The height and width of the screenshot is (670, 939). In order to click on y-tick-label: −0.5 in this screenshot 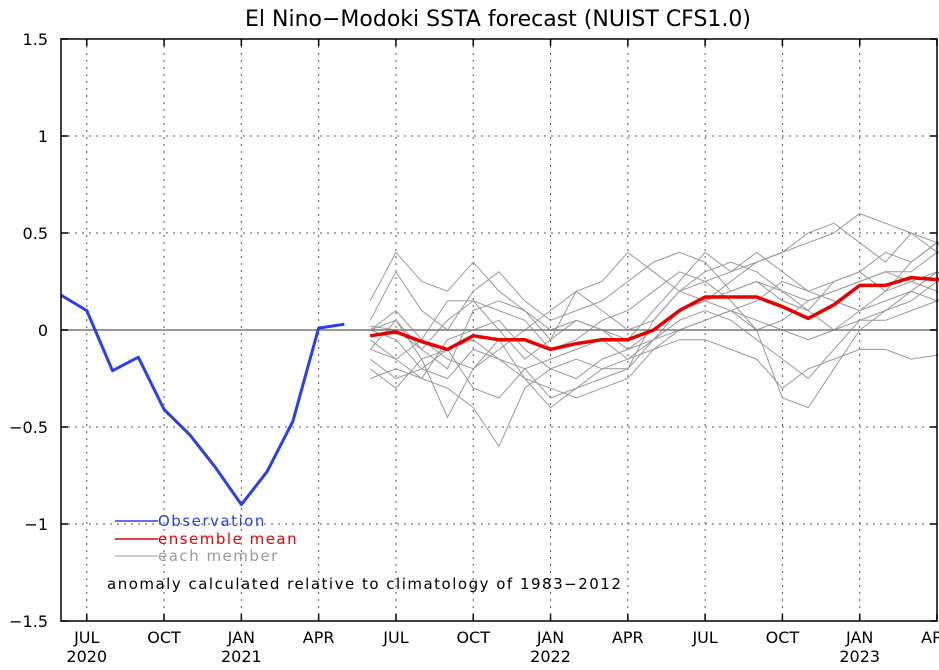, I will do `click(28, 427)`.